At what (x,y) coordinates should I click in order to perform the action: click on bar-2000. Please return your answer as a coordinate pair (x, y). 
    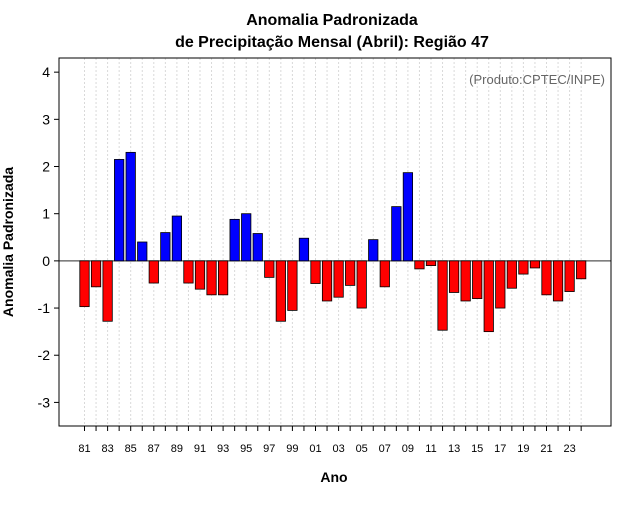
    Looking at the image, I should click on (304, 249).